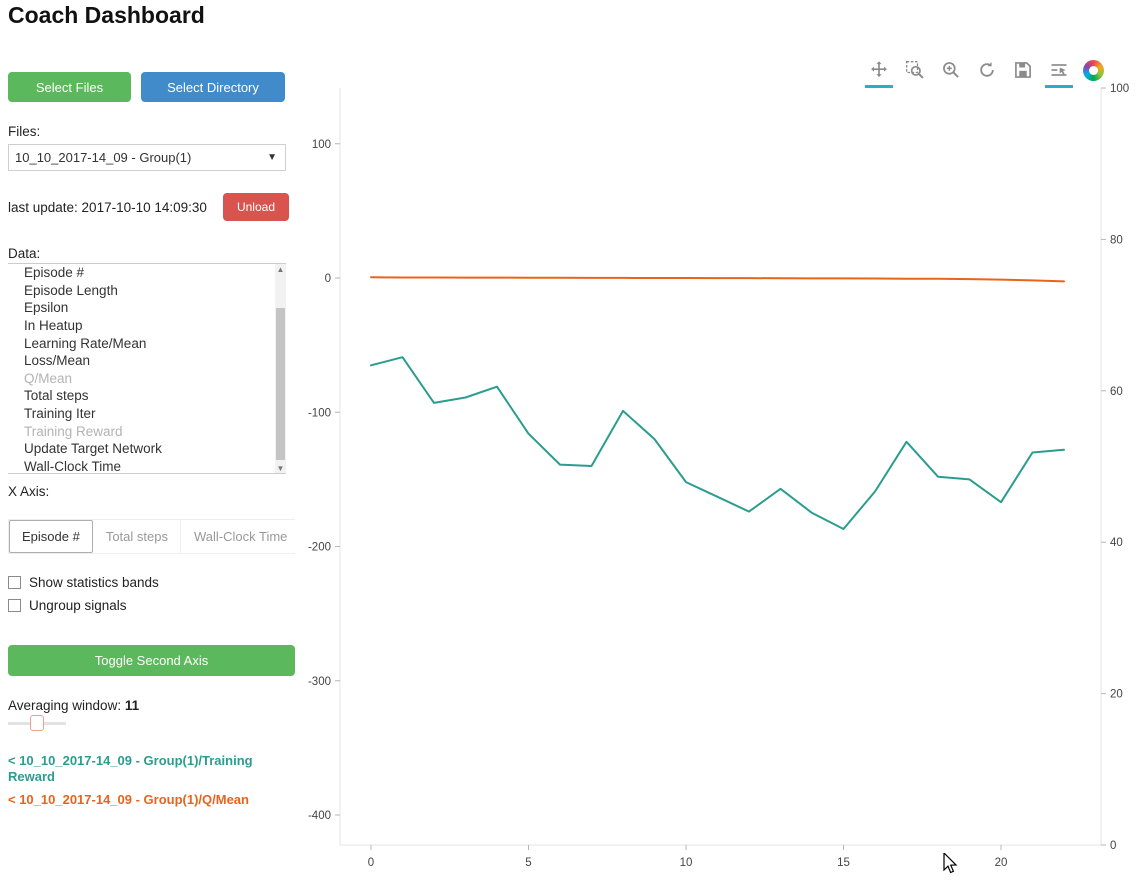 This screenshot has height=881, width=1142. Describe the element at coordinates (151, 660) in the screenshot. I see `toggle-second-axis-button: Toggle Second Axis` at that location.